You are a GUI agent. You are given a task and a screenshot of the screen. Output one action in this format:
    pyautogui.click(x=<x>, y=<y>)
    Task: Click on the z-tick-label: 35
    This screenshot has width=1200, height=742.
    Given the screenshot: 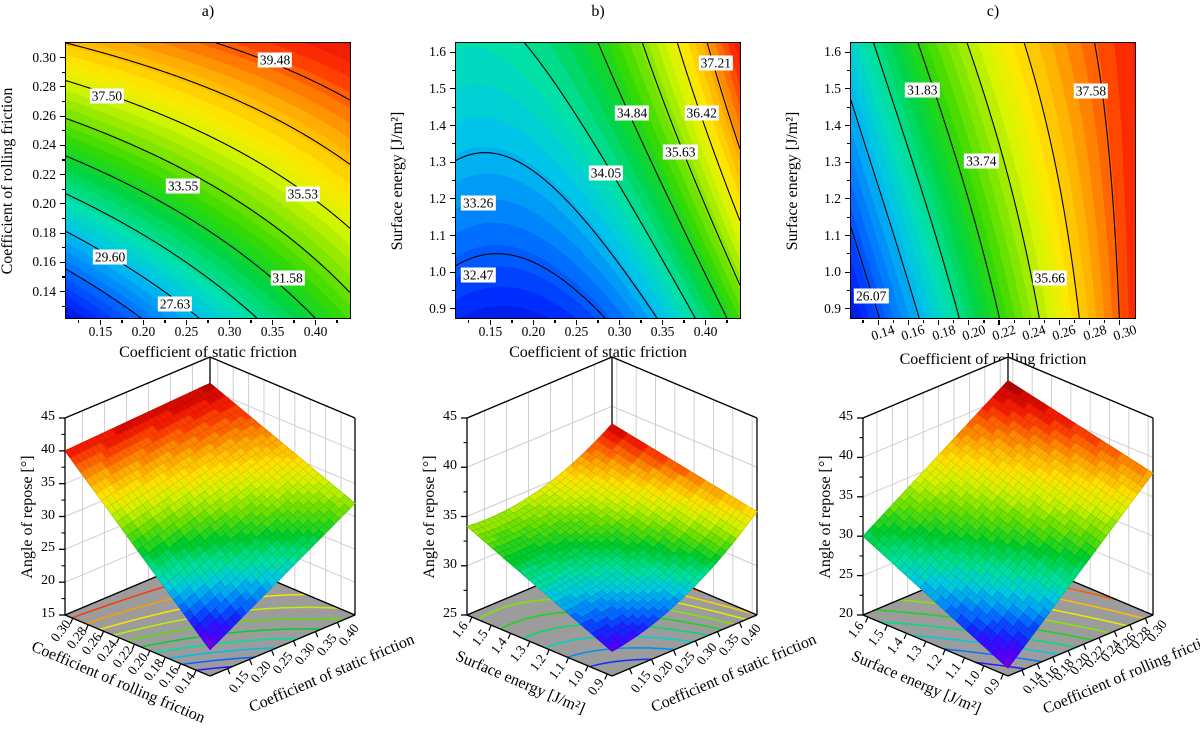 What is the action you would take?
    pyautogui.click(x=48, y=482)
    